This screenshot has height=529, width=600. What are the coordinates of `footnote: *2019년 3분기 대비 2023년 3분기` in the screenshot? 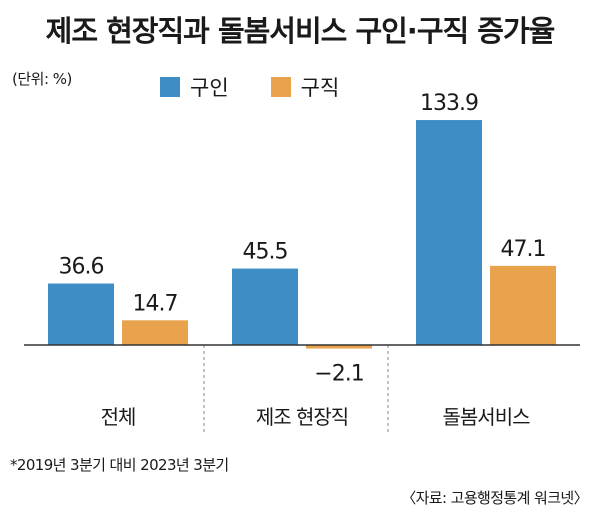 It's located at (119, 465).